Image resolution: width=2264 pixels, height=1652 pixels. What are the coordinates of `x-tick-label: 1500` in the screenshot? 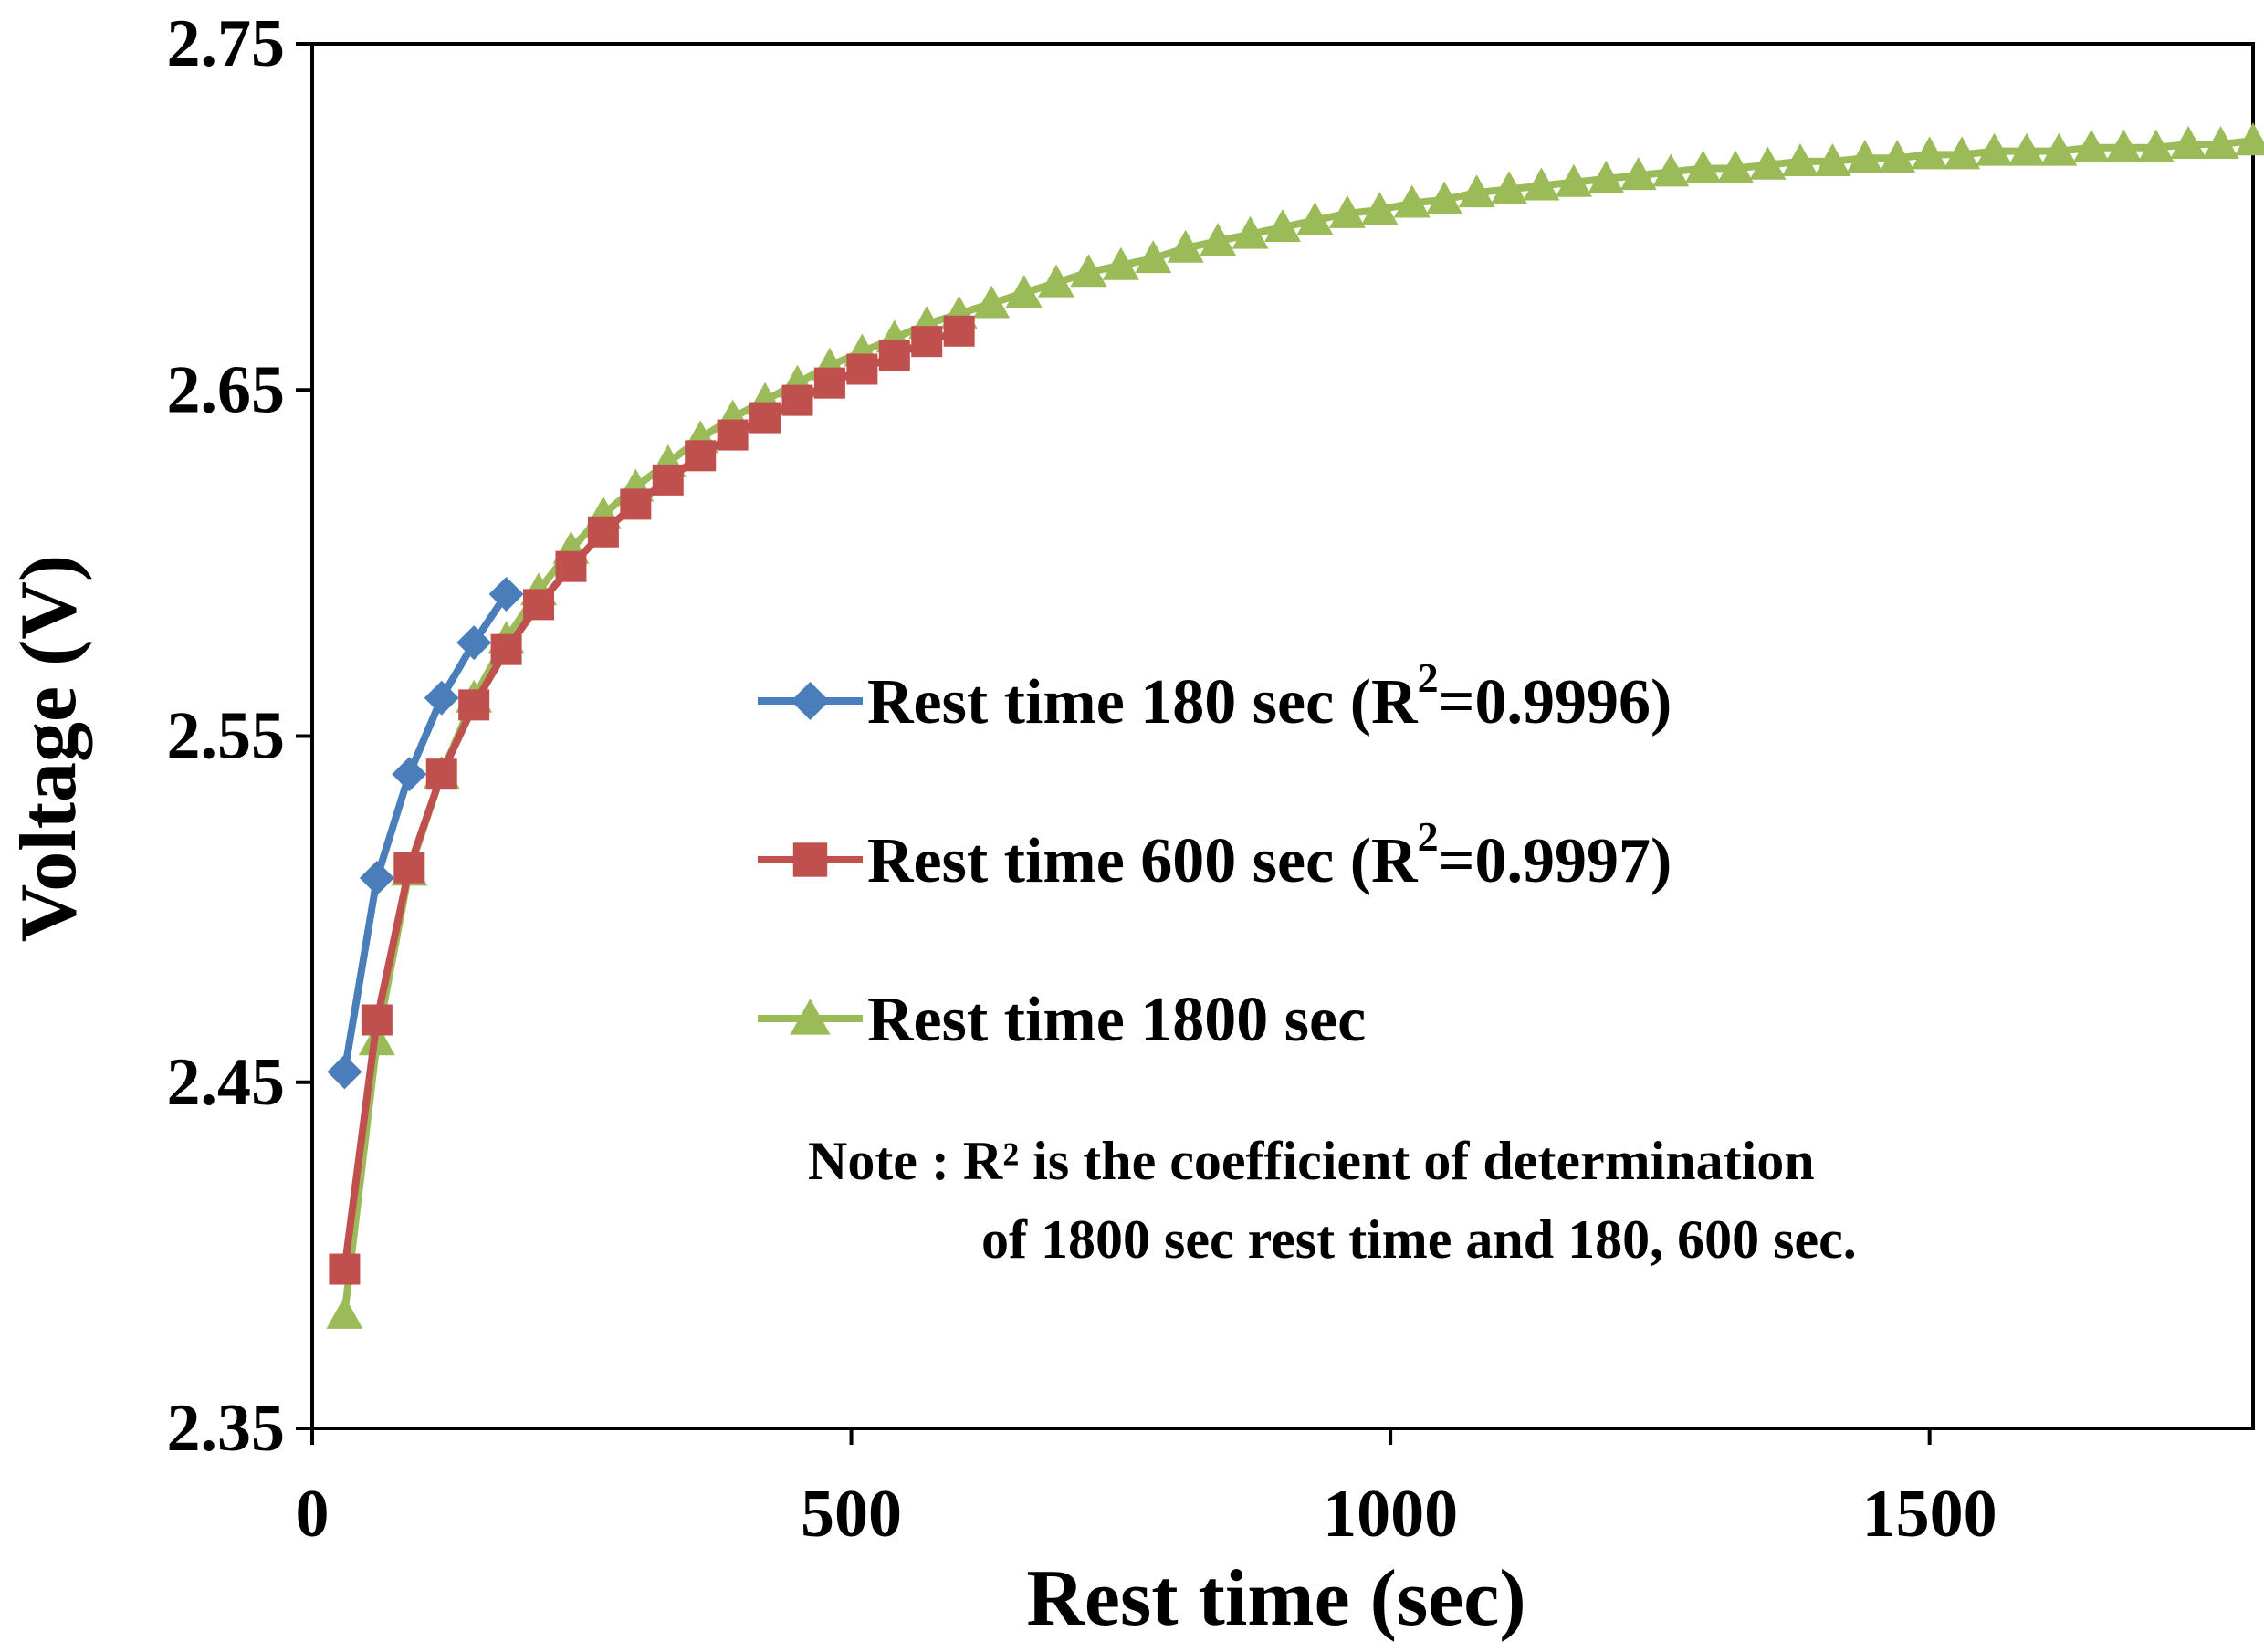 It's located at (1929, 1515).